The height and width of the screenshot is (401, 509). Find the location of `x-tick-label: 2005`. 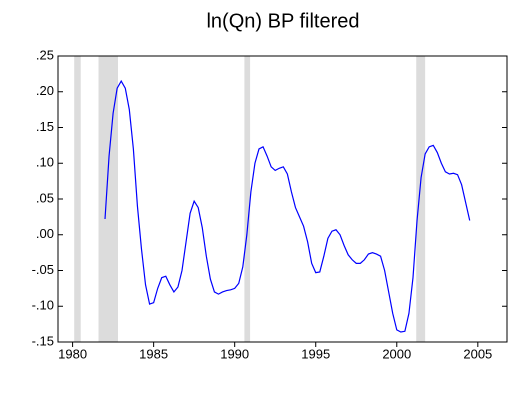

x-tick-label: 2005 is located at coordinates (477, 353).